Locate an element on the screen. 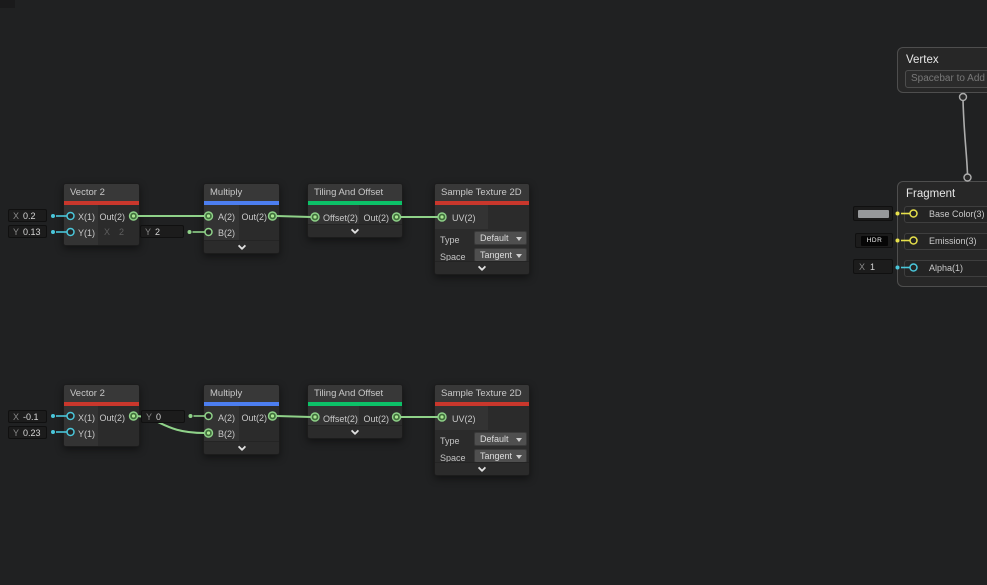  add-block-placeholder: Spacebar to Add is located at coordinates (946, 79).